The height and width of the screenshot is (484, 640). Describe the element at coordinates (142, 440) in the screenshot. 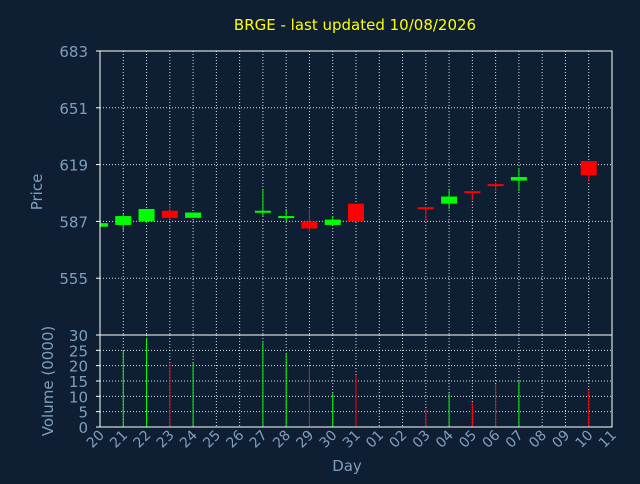

I see `day-tick-label: 22` at that location.